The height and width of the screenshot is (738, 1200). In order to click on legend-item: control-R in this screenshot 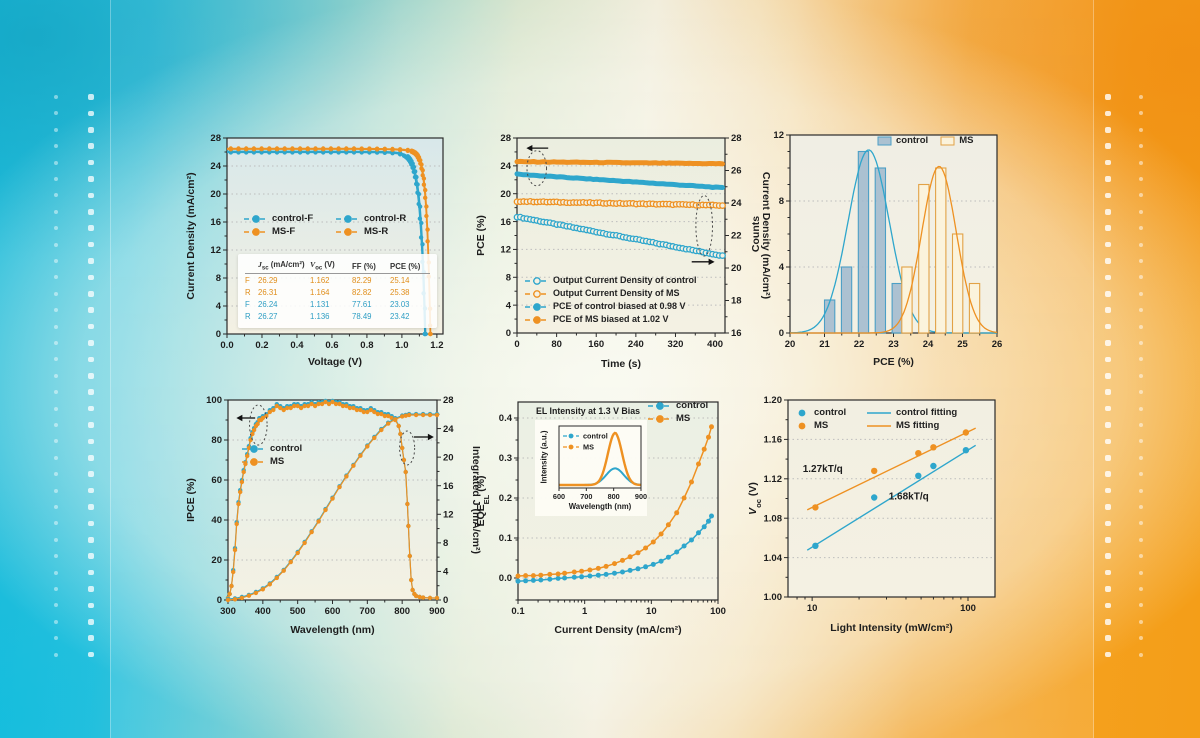, I will do `click(382, 218)`.